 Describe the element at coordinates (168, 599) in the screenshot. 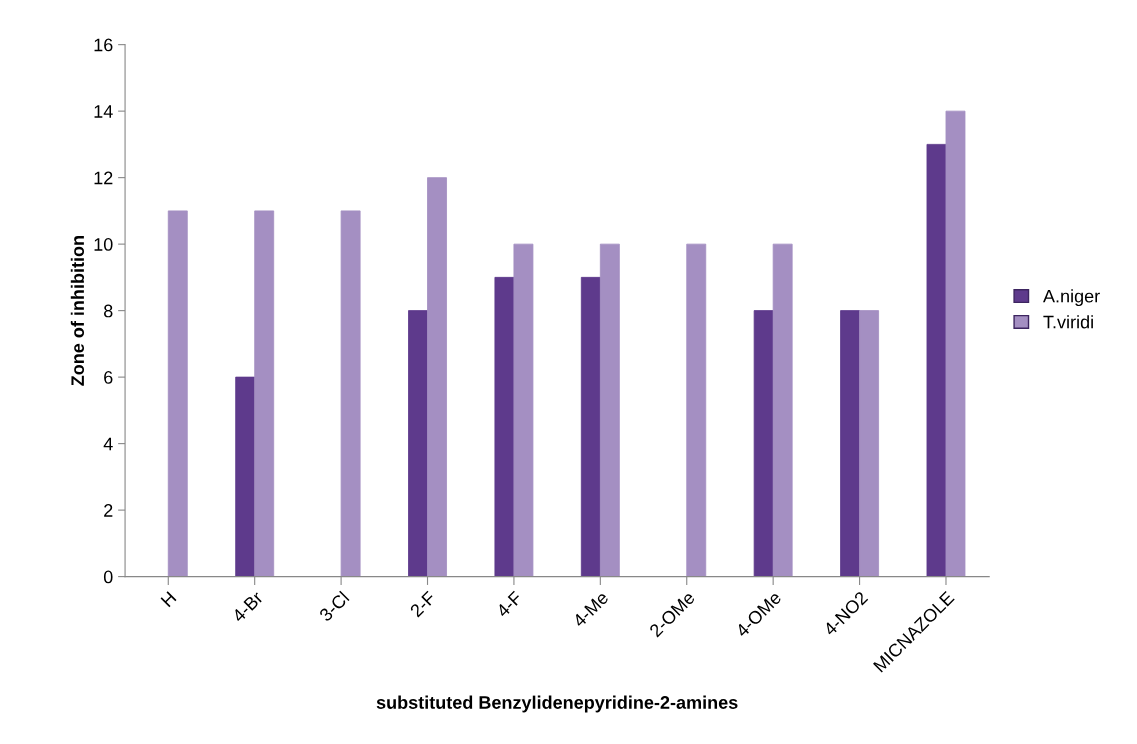

I see `x-tick-label: H` at that location.